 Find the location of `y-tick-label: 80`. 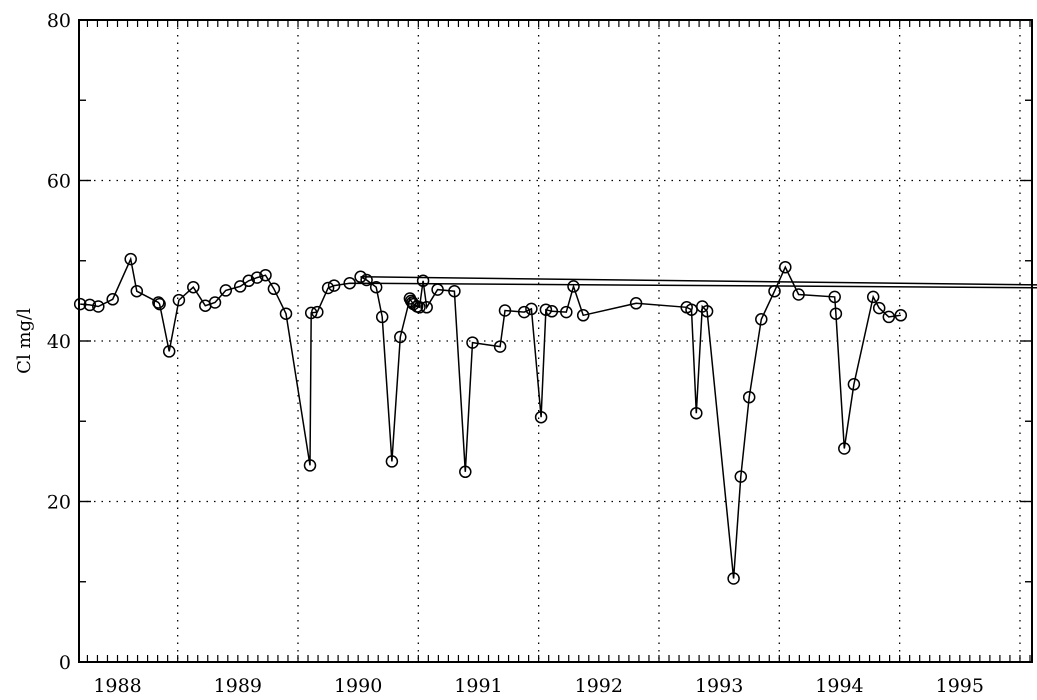

y-tick-label: 80 is located at coordinates (59, 21).